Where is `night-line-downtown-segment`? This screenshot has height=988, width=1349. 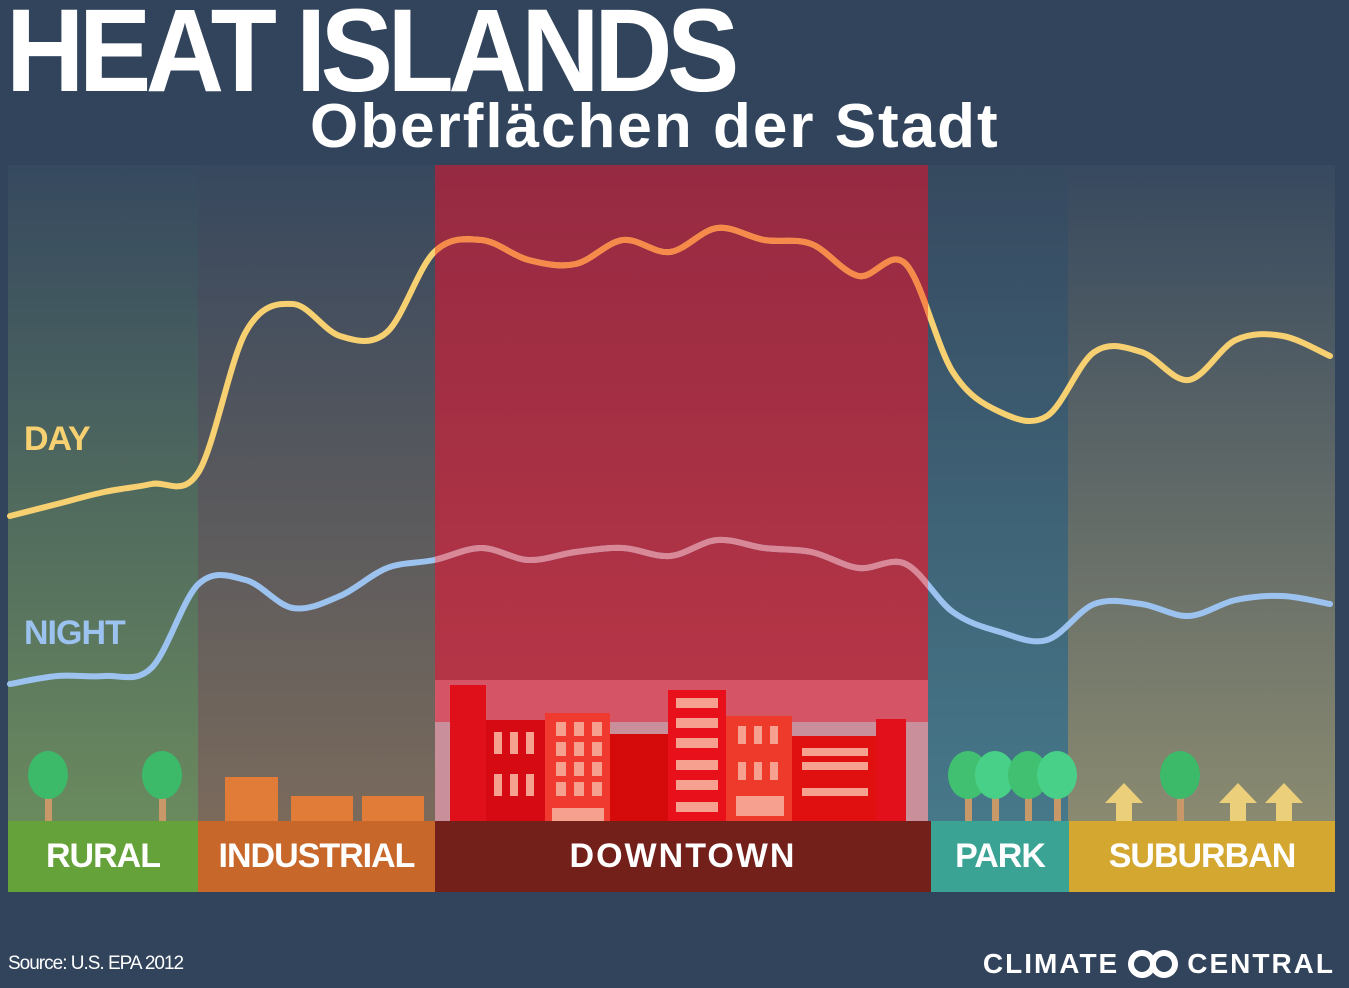
night-line-downtown-segment is located at coordinates (681, 563).